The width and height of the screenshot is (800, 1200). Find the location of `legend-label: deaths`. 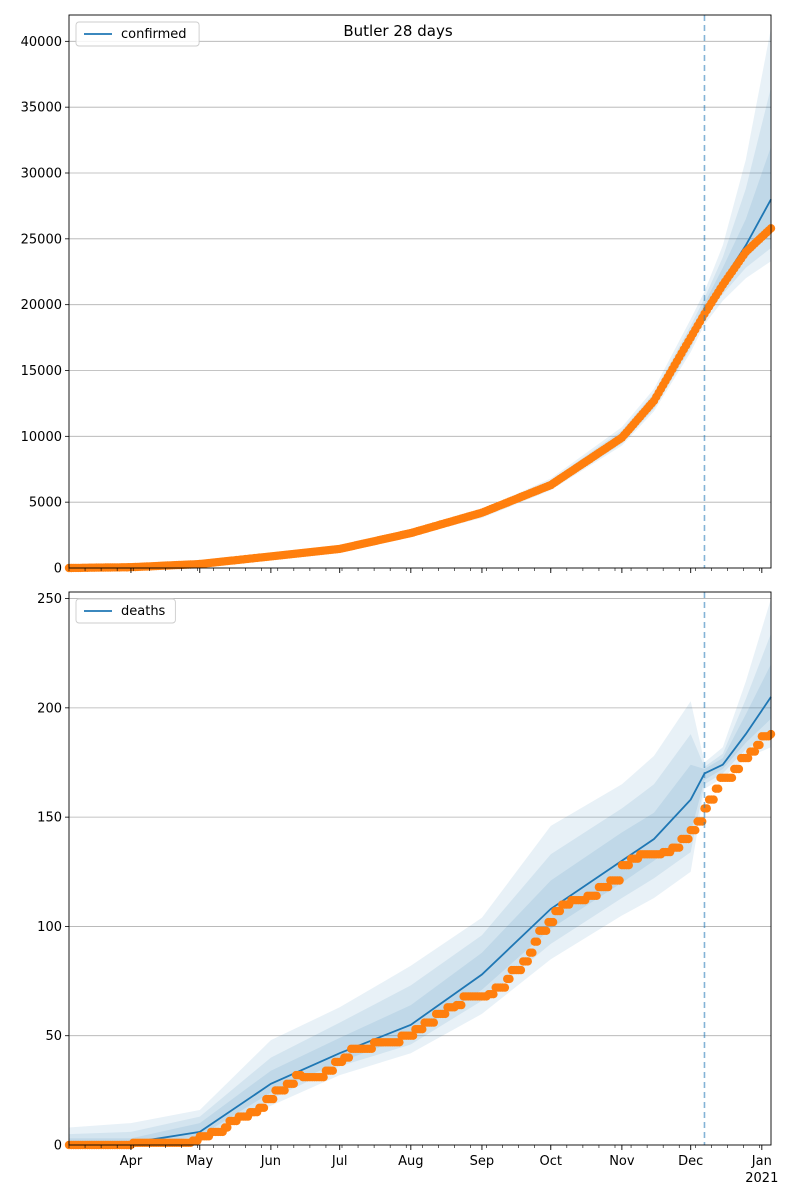

legend-label: deaths is located at coordinates (143, 611).